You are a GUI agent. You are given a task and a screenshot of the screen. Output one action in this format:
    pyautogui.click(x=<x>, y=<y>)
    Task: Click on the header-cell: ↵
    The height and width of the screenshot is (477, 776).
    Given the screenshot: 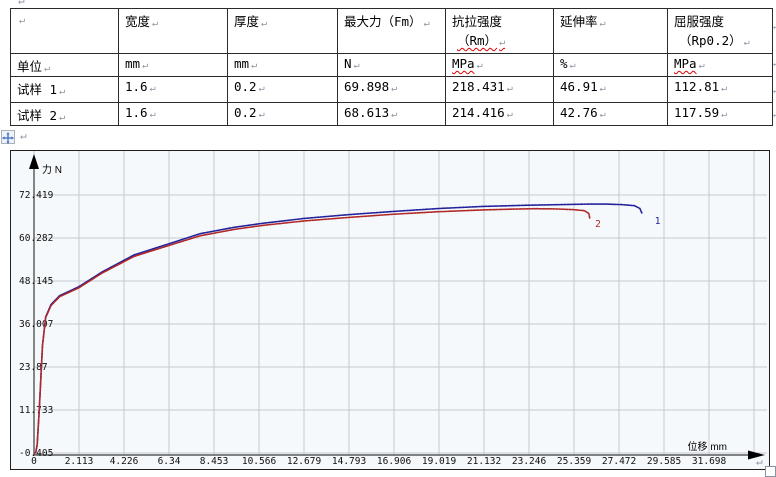 What is the action you would take?
    pyautogui.click(x=64, y=31)
    